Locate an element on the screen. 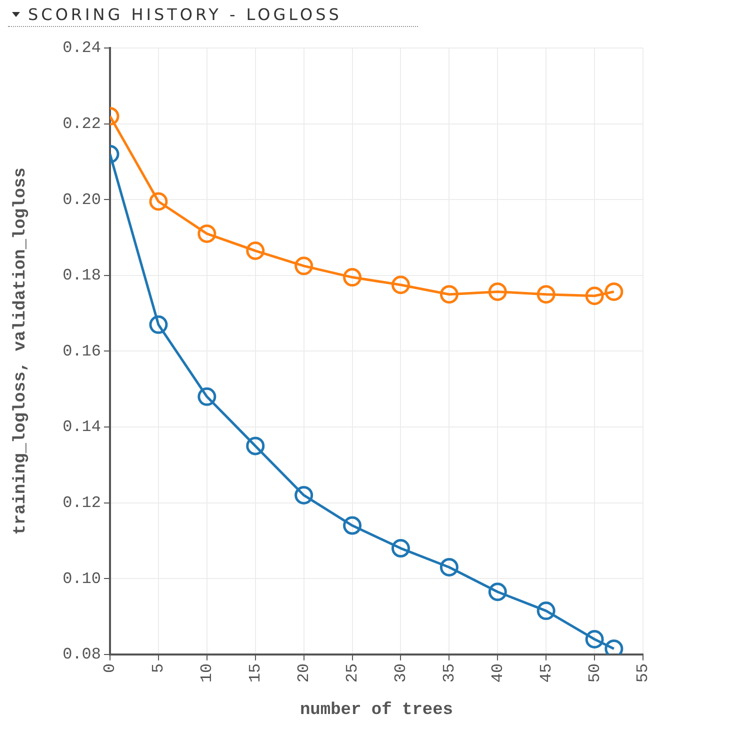  x-tick-label: 10 is located at coordinates (207, 673).